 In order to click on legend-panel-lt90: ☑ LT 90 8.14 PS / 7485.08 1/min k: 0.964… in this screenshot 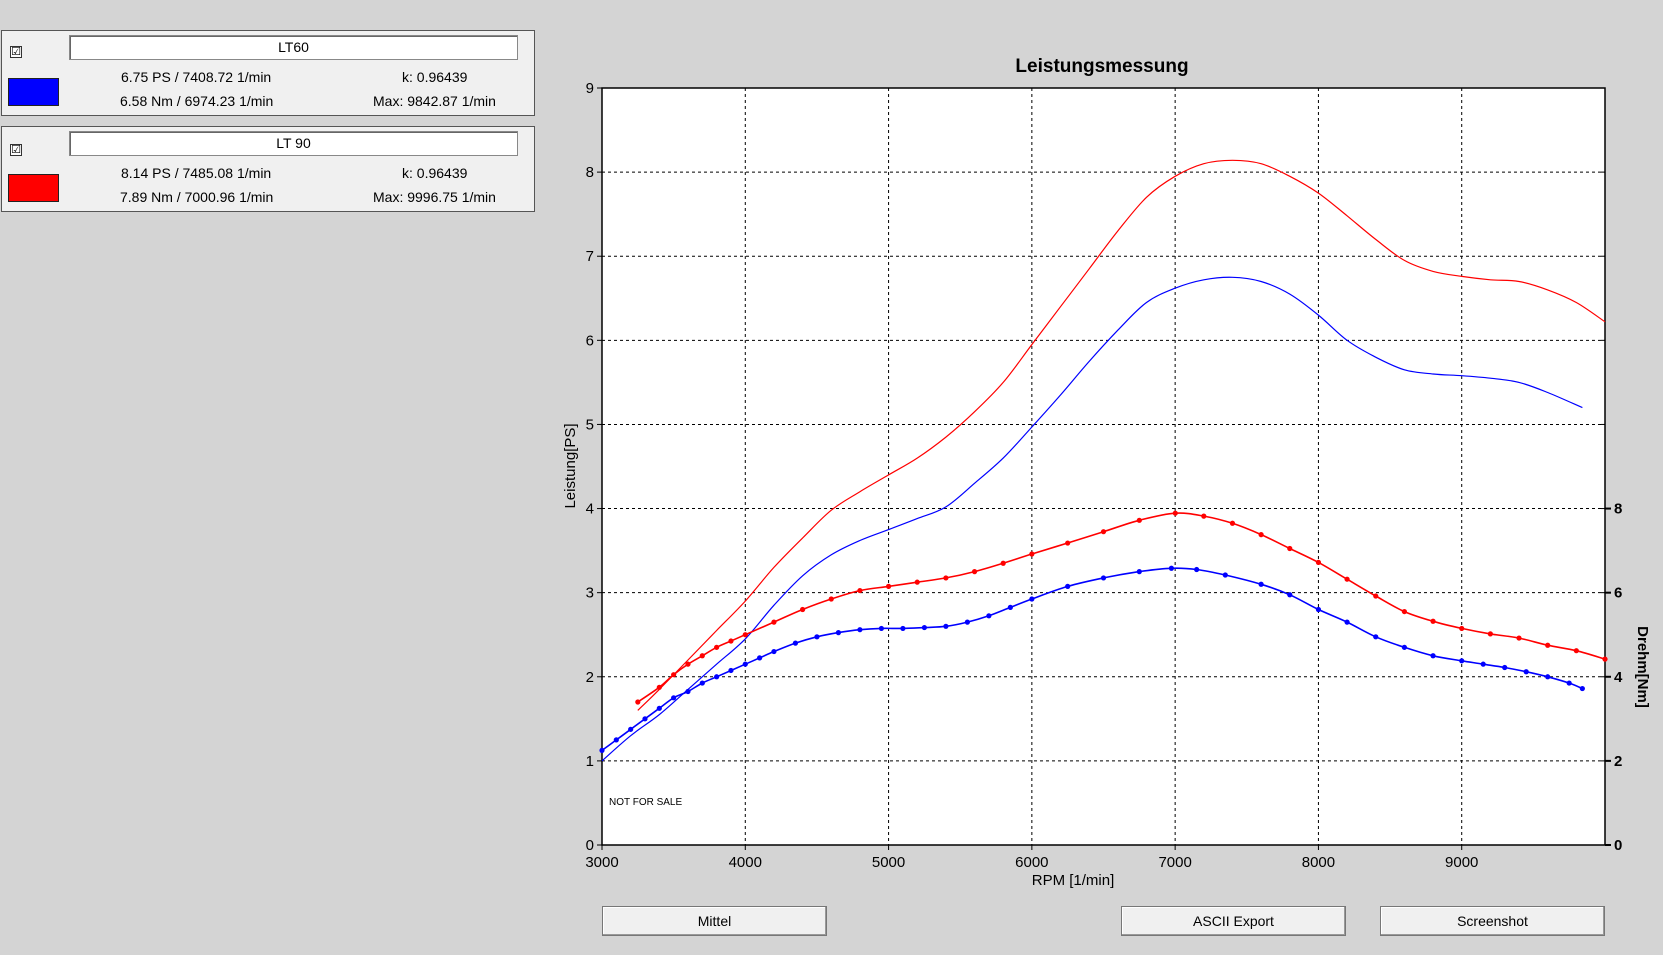, I will do `click(268, 169)`.